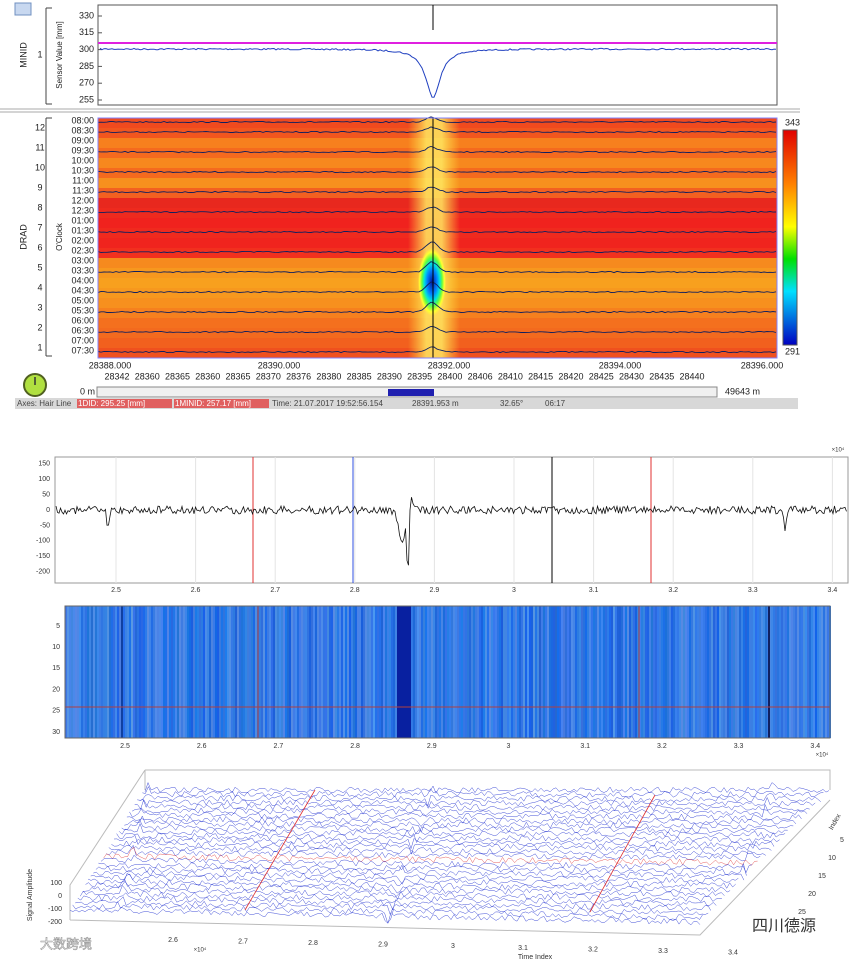 This screenshot has width=865, height=963. I want to click on x-tick-label: 3.1, so click(585, 746).